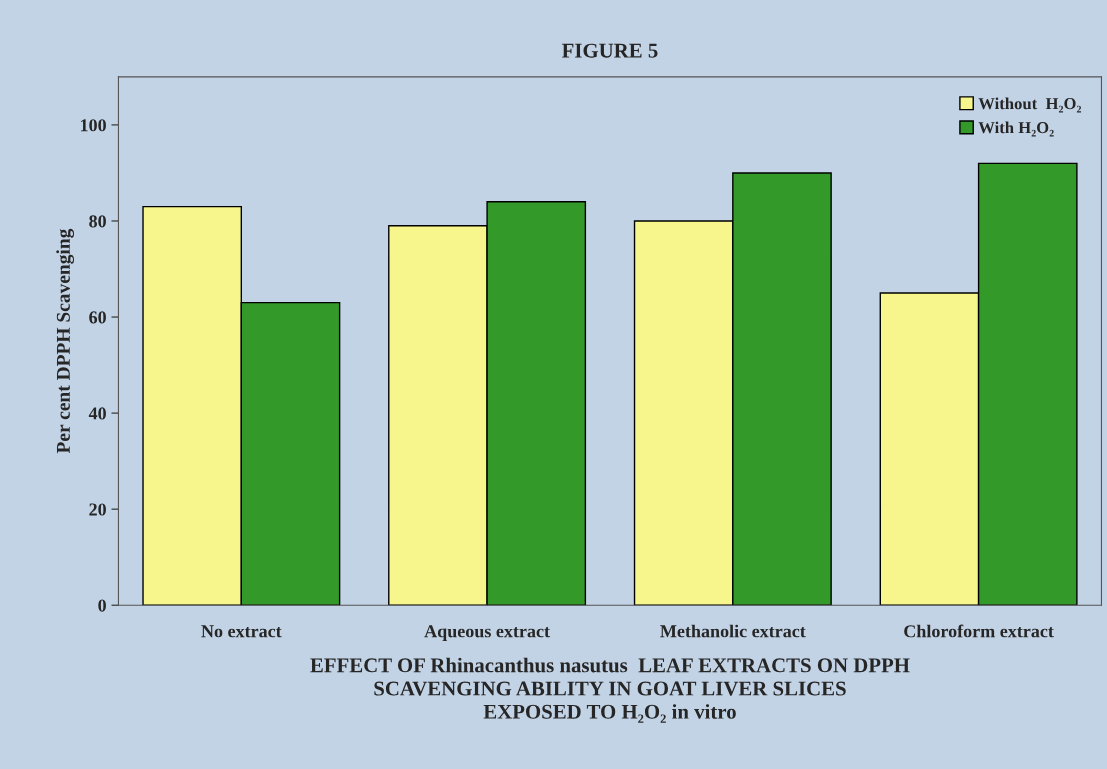 This screenshot has width=1107, height=769. What do you see at coordinates (241, 631) in the screenshot?
I see `x-tick-label: No extract` at bounding box center [241, 631].